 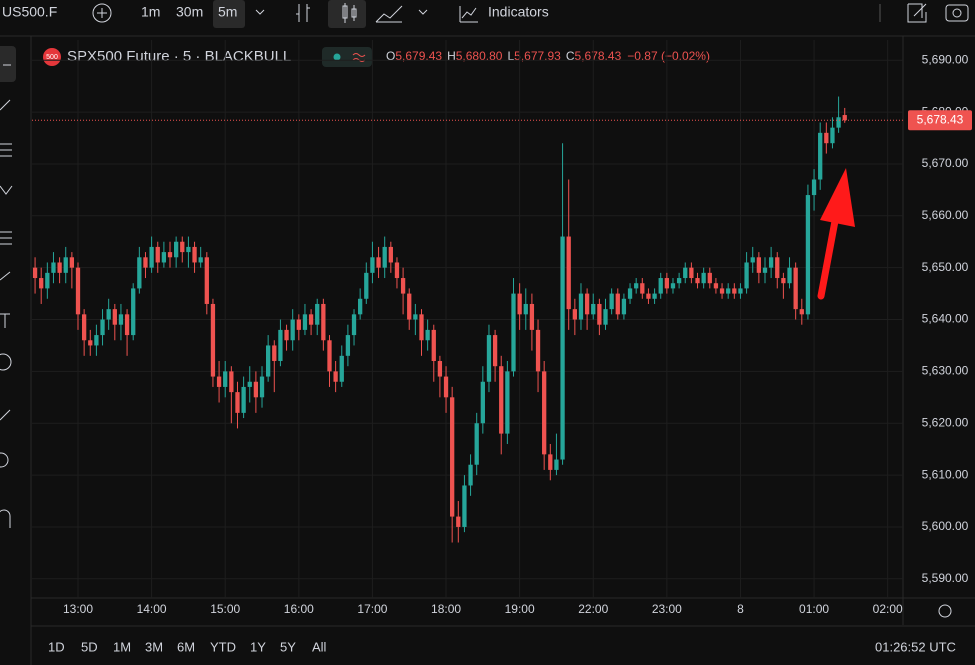 I want to click on range-button: 3M, so click(x=154, y=646).